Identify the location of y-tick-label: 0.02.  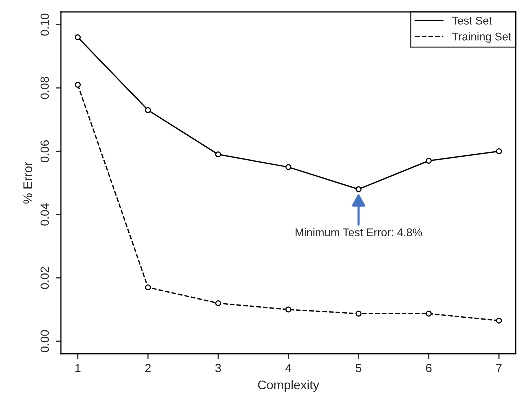
(45, 278).